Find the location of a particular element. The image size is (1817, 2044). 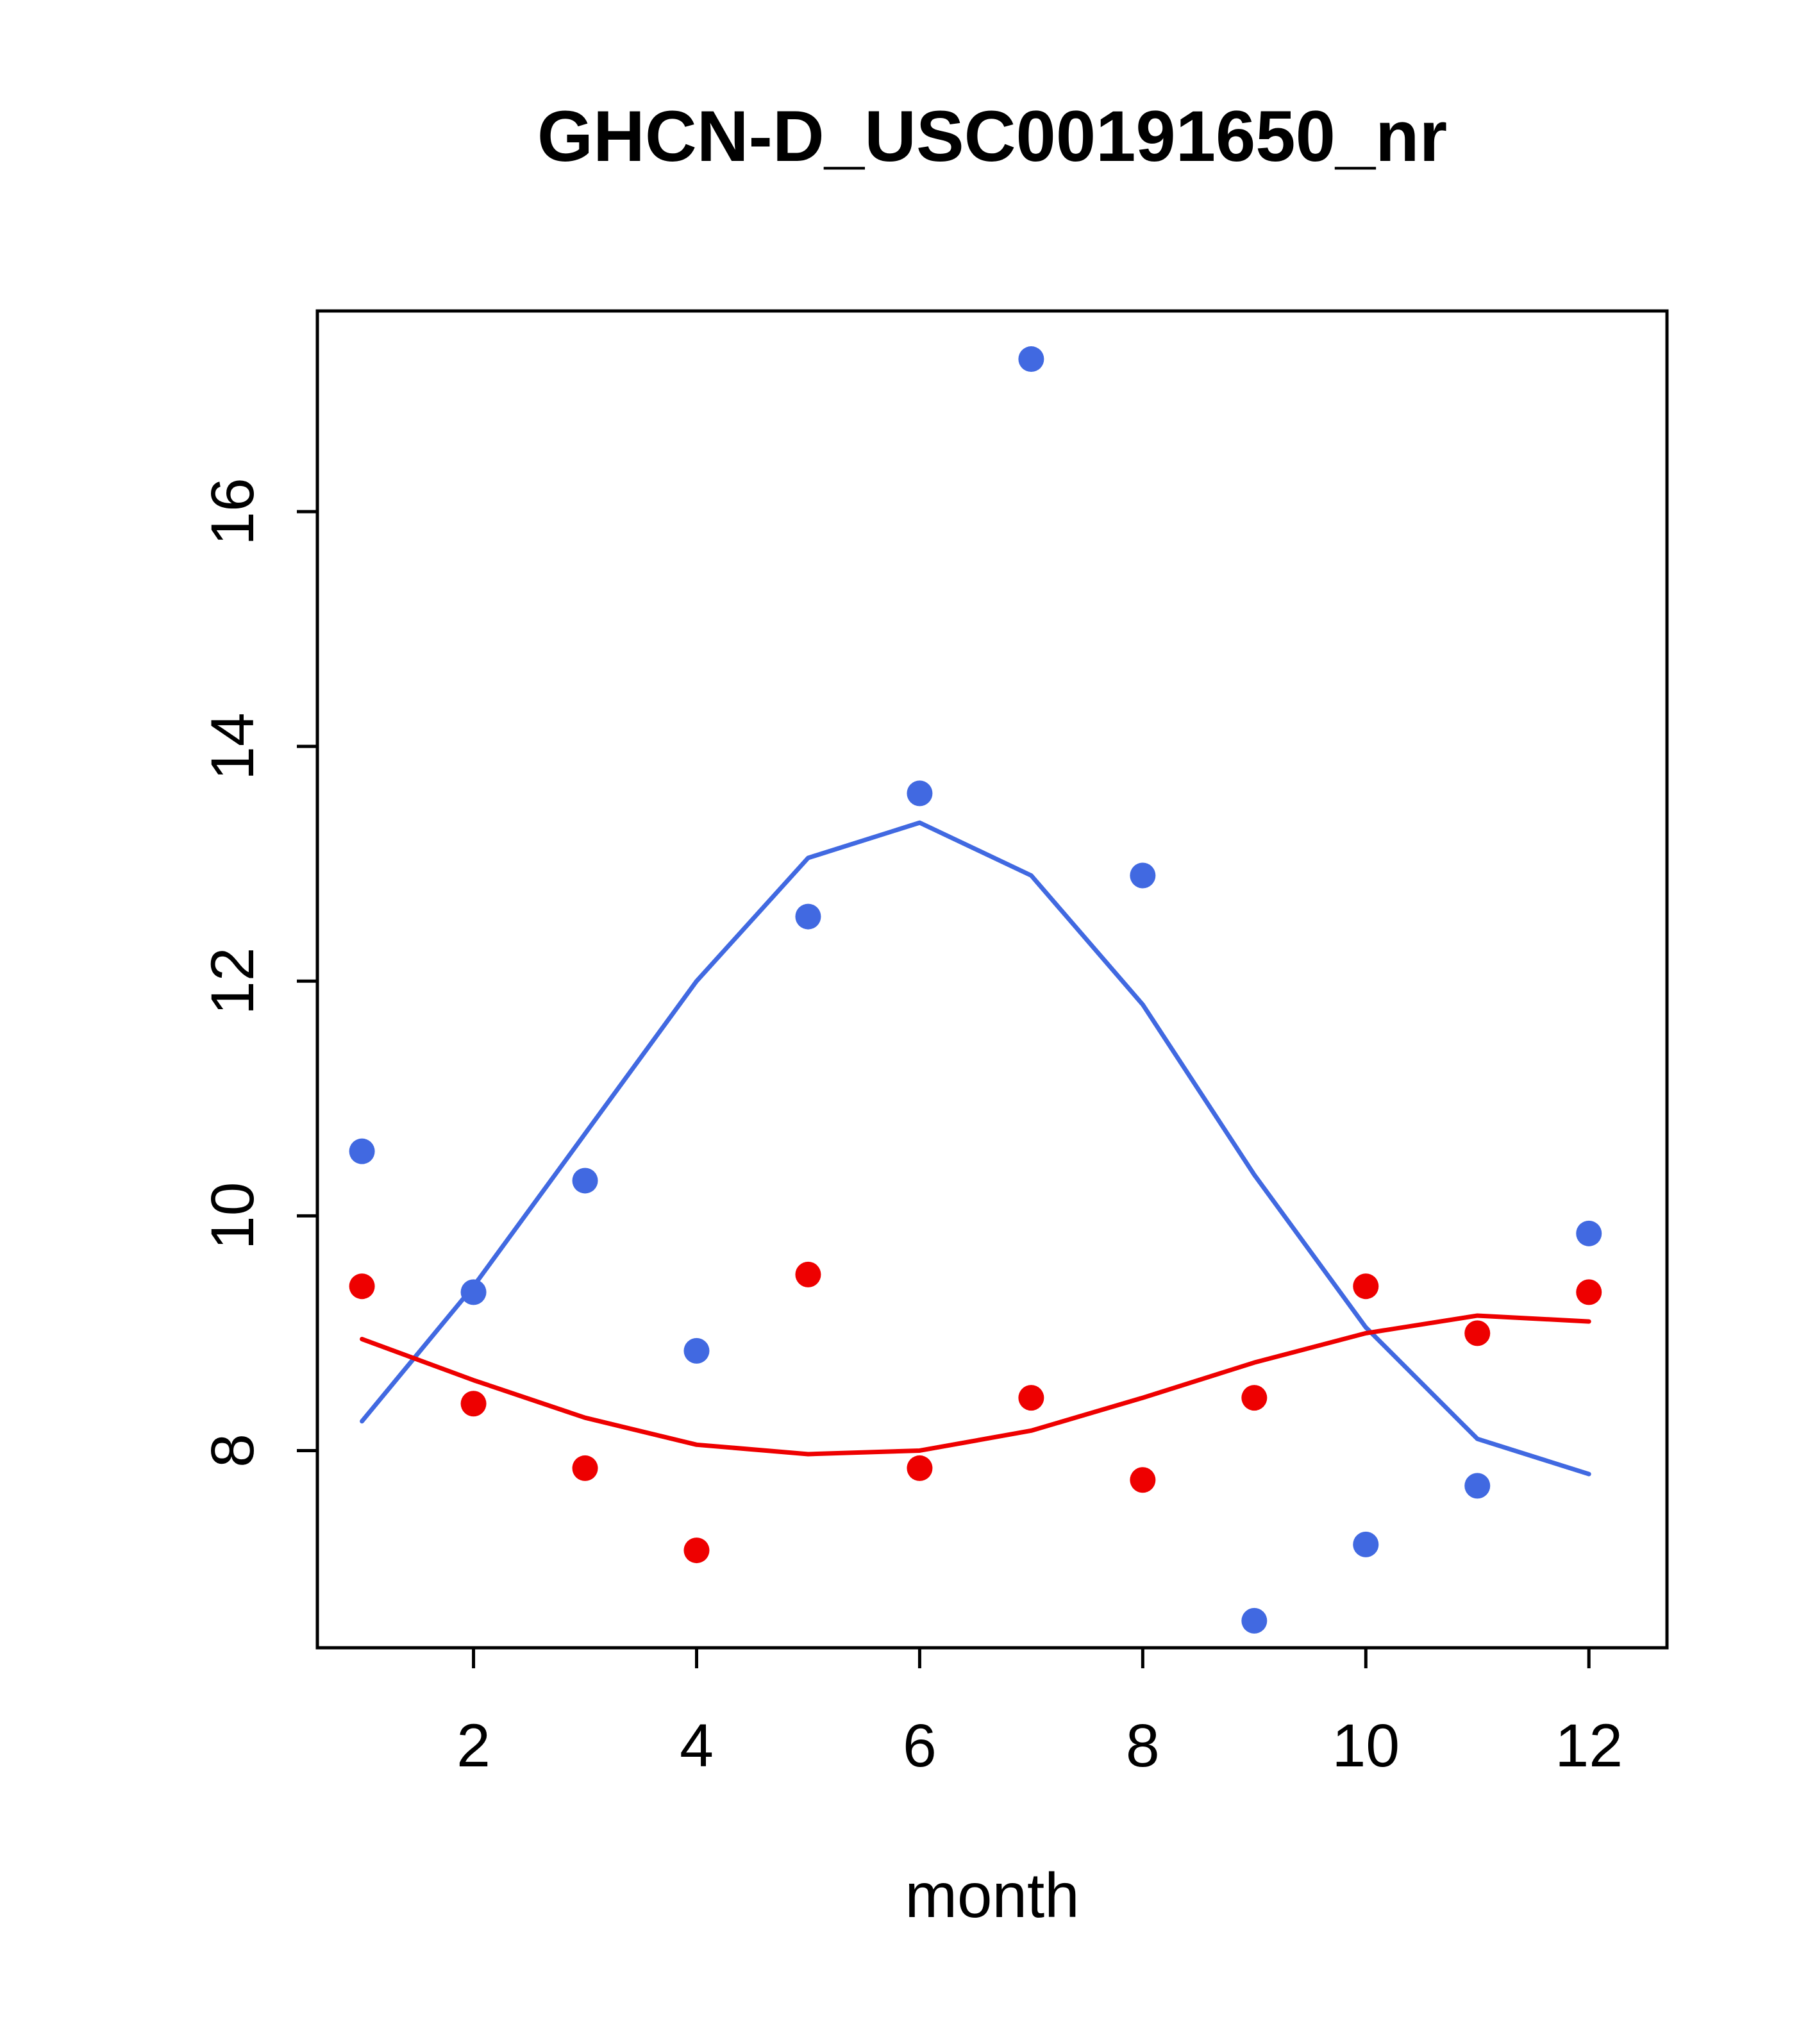

x-tick-label: 8 is located at coordinates (1143, 1746).